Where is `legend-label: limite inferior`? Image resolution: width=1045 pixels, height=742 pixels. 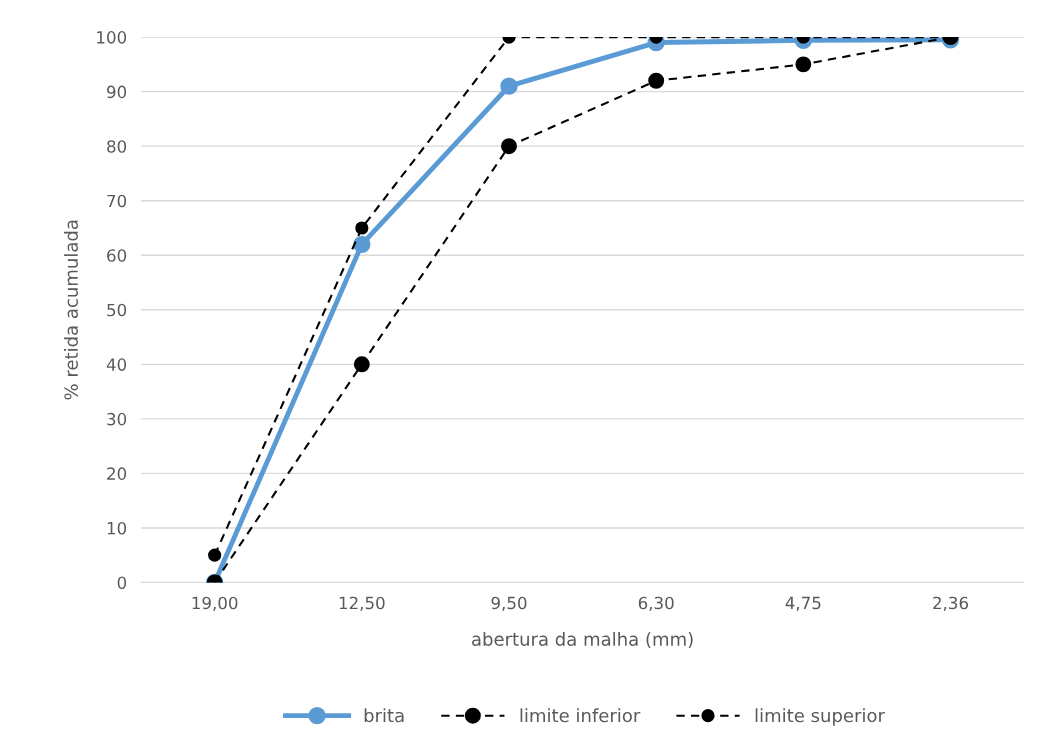
legend-label: limite inferior is located at coordinates (580, 715).